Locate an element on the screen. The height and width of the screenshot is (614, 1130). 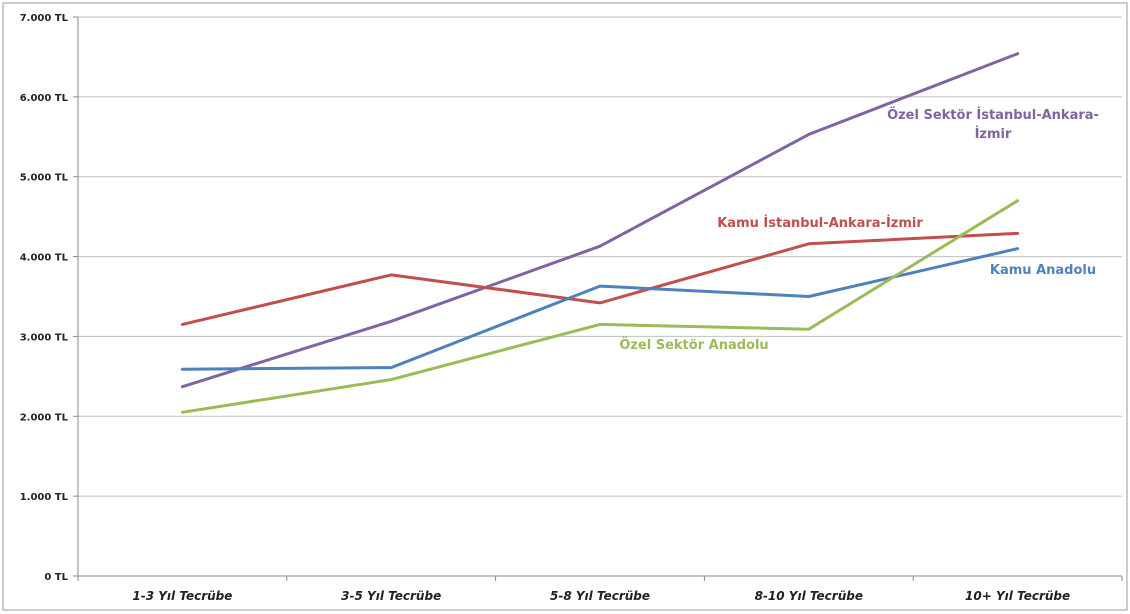
x-tick-label: 5-8 Yıl Tecrübe is located at coordinates (600, 596).